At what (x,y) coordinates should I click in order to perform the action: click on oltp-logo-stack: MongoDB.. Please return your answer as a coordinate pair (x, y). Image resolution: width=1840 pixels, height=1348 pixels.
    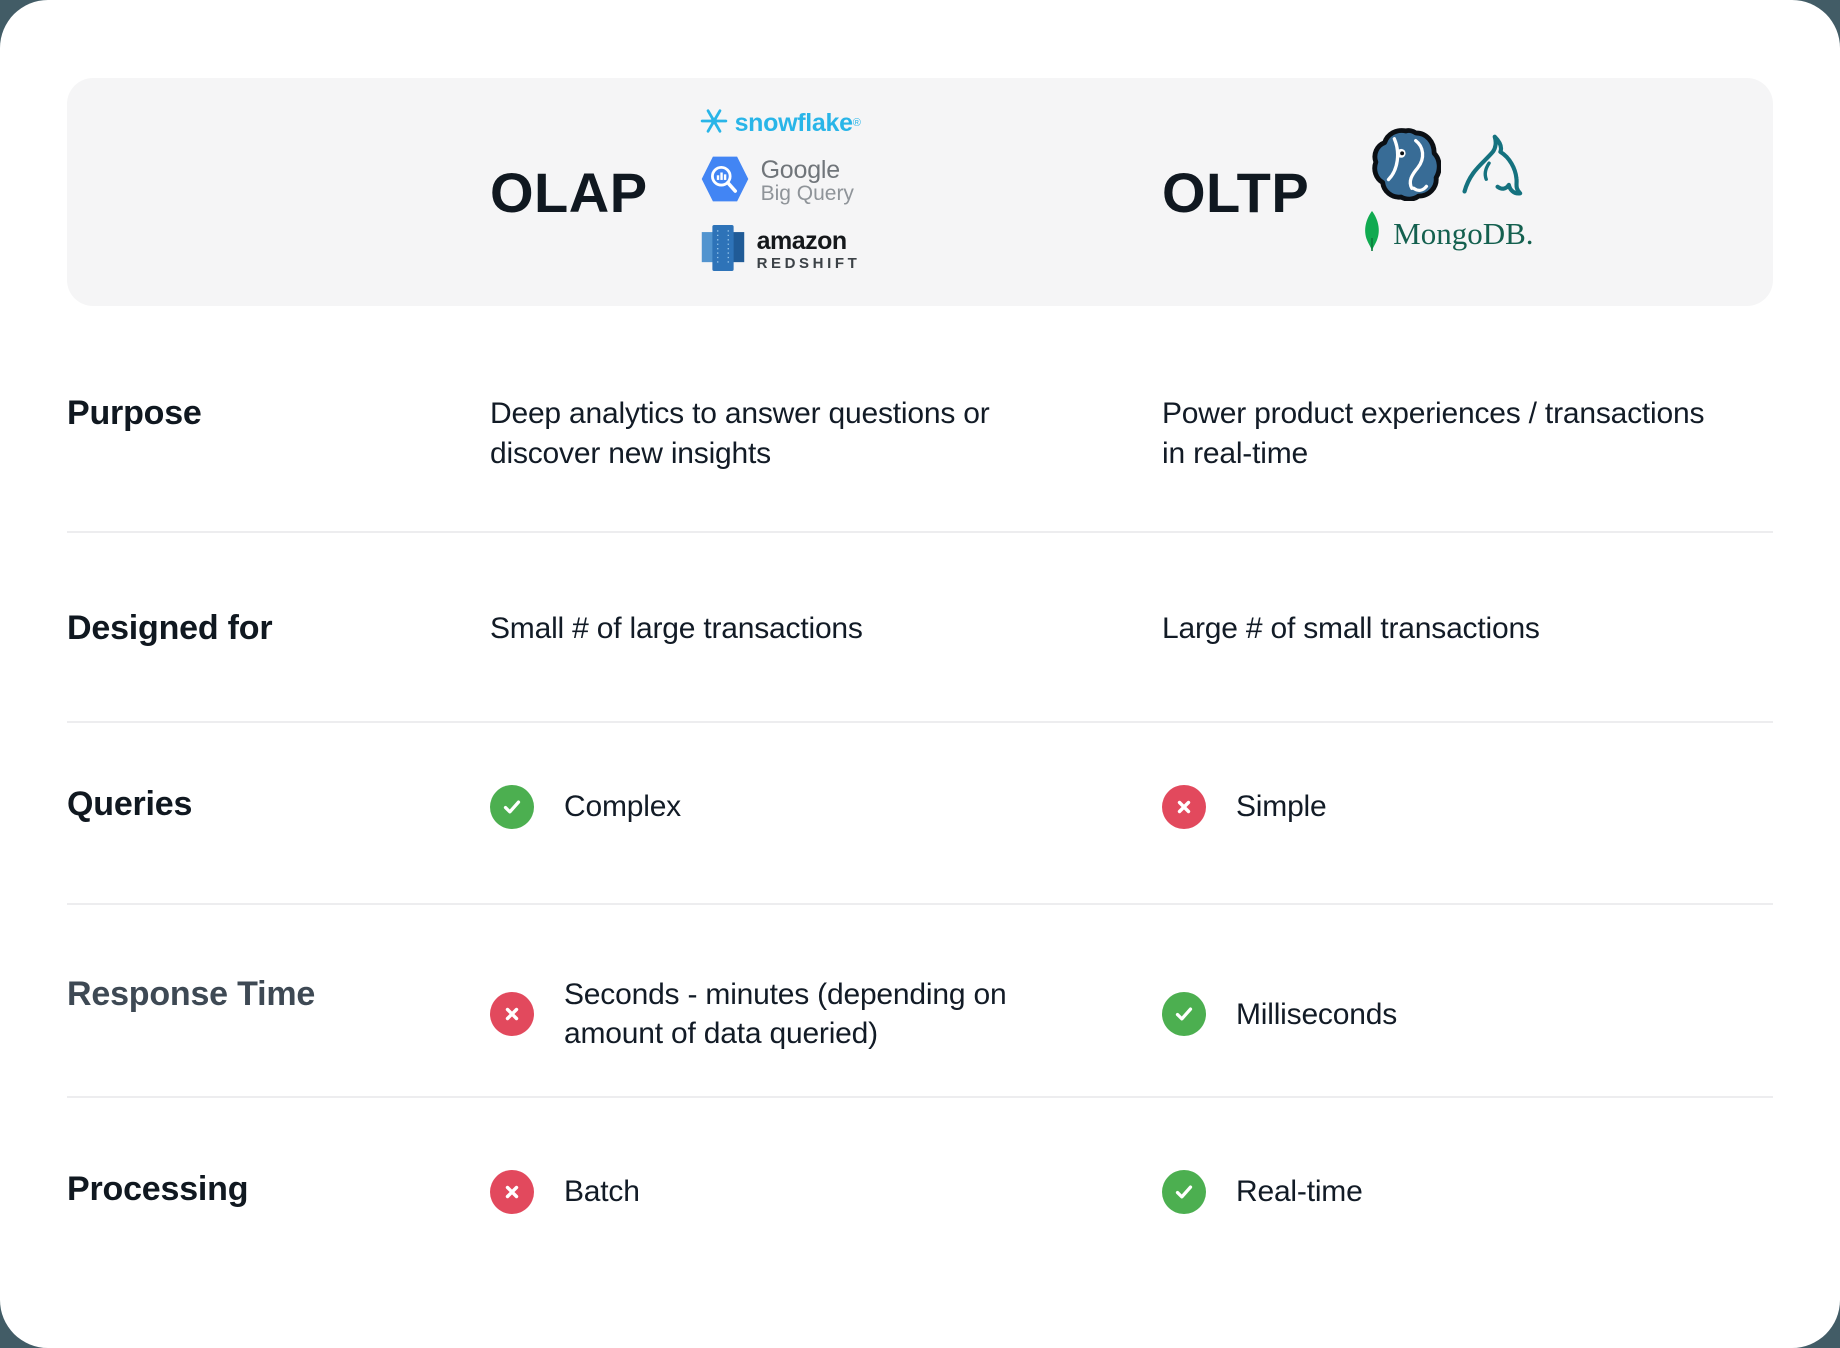
    Looking at the image, I should click on (1447, 192).